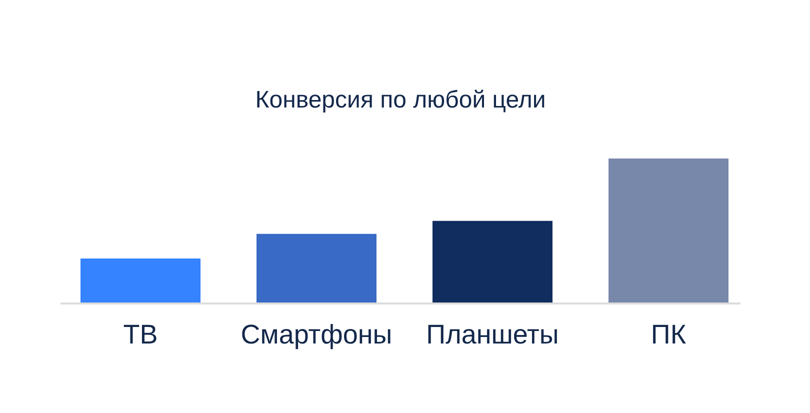 The image size is (810, 413). I want to click on x-tick-label: ПК, so click(668, 335).